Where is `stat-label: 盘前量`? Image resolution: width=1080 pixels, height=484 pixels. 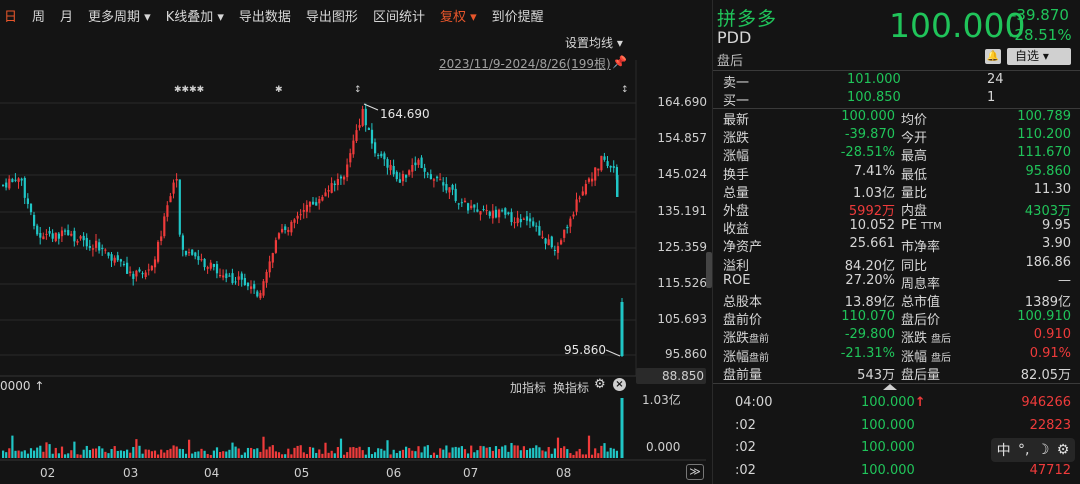 stat-label: 盘前量 is located at coordinates (743, 375).